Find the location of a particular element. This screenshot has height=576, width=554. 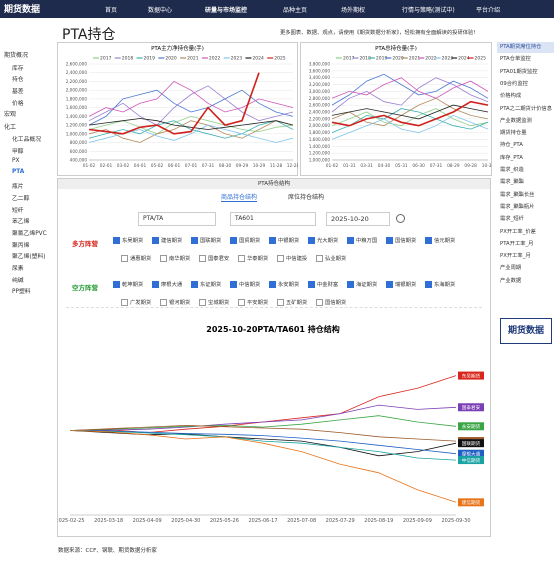

menu-group: 化工 is located at coordinates (10, 127).